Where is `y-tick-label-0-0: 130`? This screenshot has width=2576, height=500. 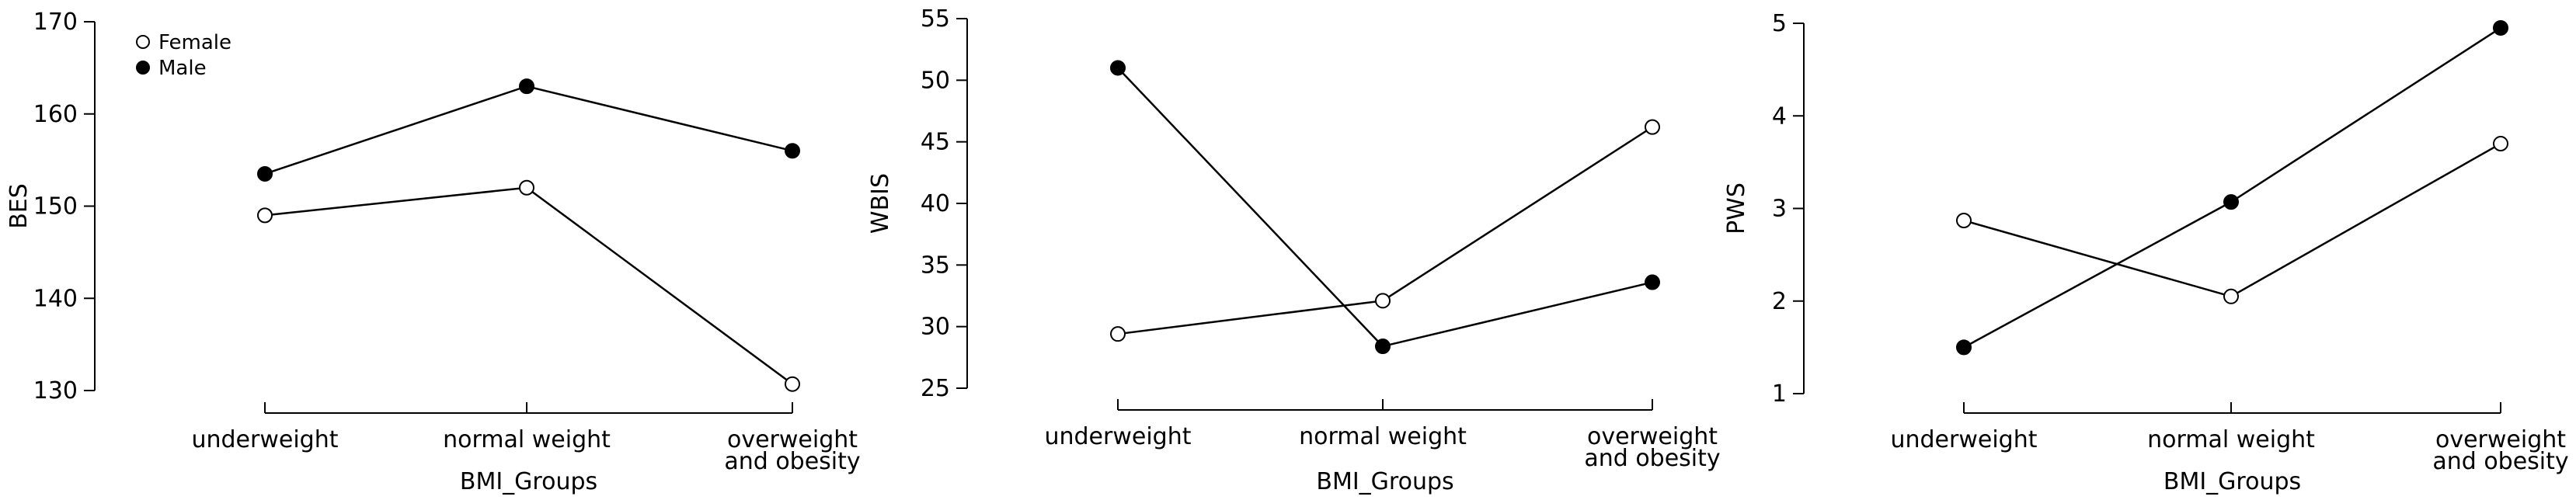 y-tick-label-0-0: 130 is located at coordinates (55, 391).